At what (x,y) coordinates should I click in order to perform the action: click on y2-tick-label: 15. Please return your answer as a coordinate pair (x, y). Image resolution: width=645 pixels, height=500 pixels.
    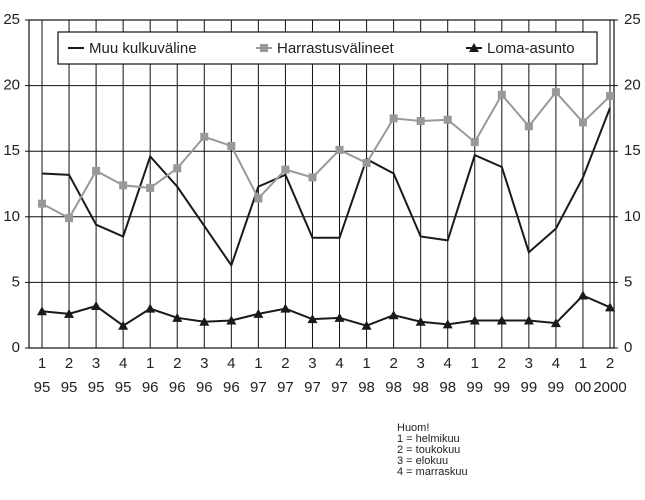
    Looking at the image, I should click on (632, 150).